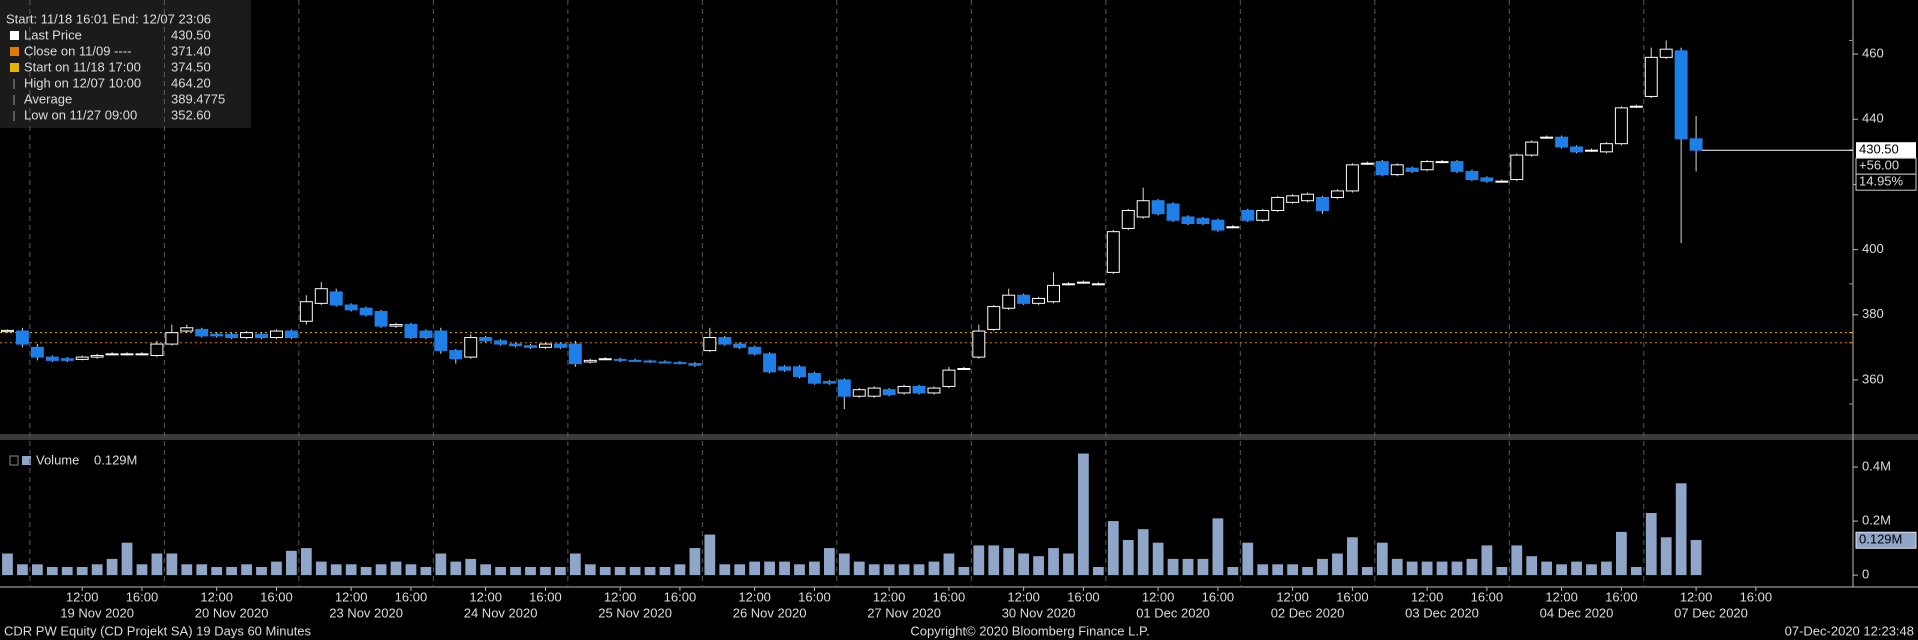 The height and width of the screenshot is (640, 1918). What do you see at coordinates (1039, 612) in the screenshot?
I see `x-date-label: 30 Nov 2020` at bounding box center [1039, 612].